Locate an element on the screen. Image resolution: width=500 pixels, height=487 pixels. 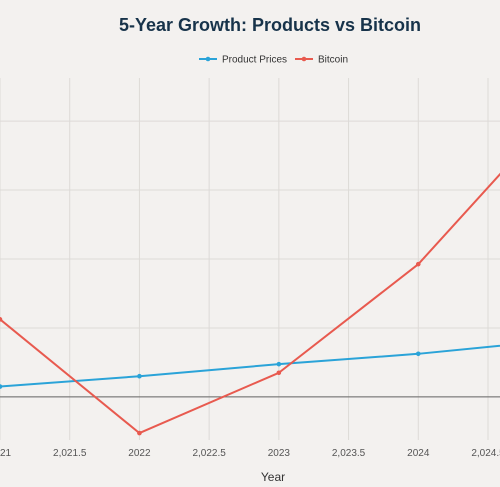
x-axis-title: Year is located at coordinates (273, 477).